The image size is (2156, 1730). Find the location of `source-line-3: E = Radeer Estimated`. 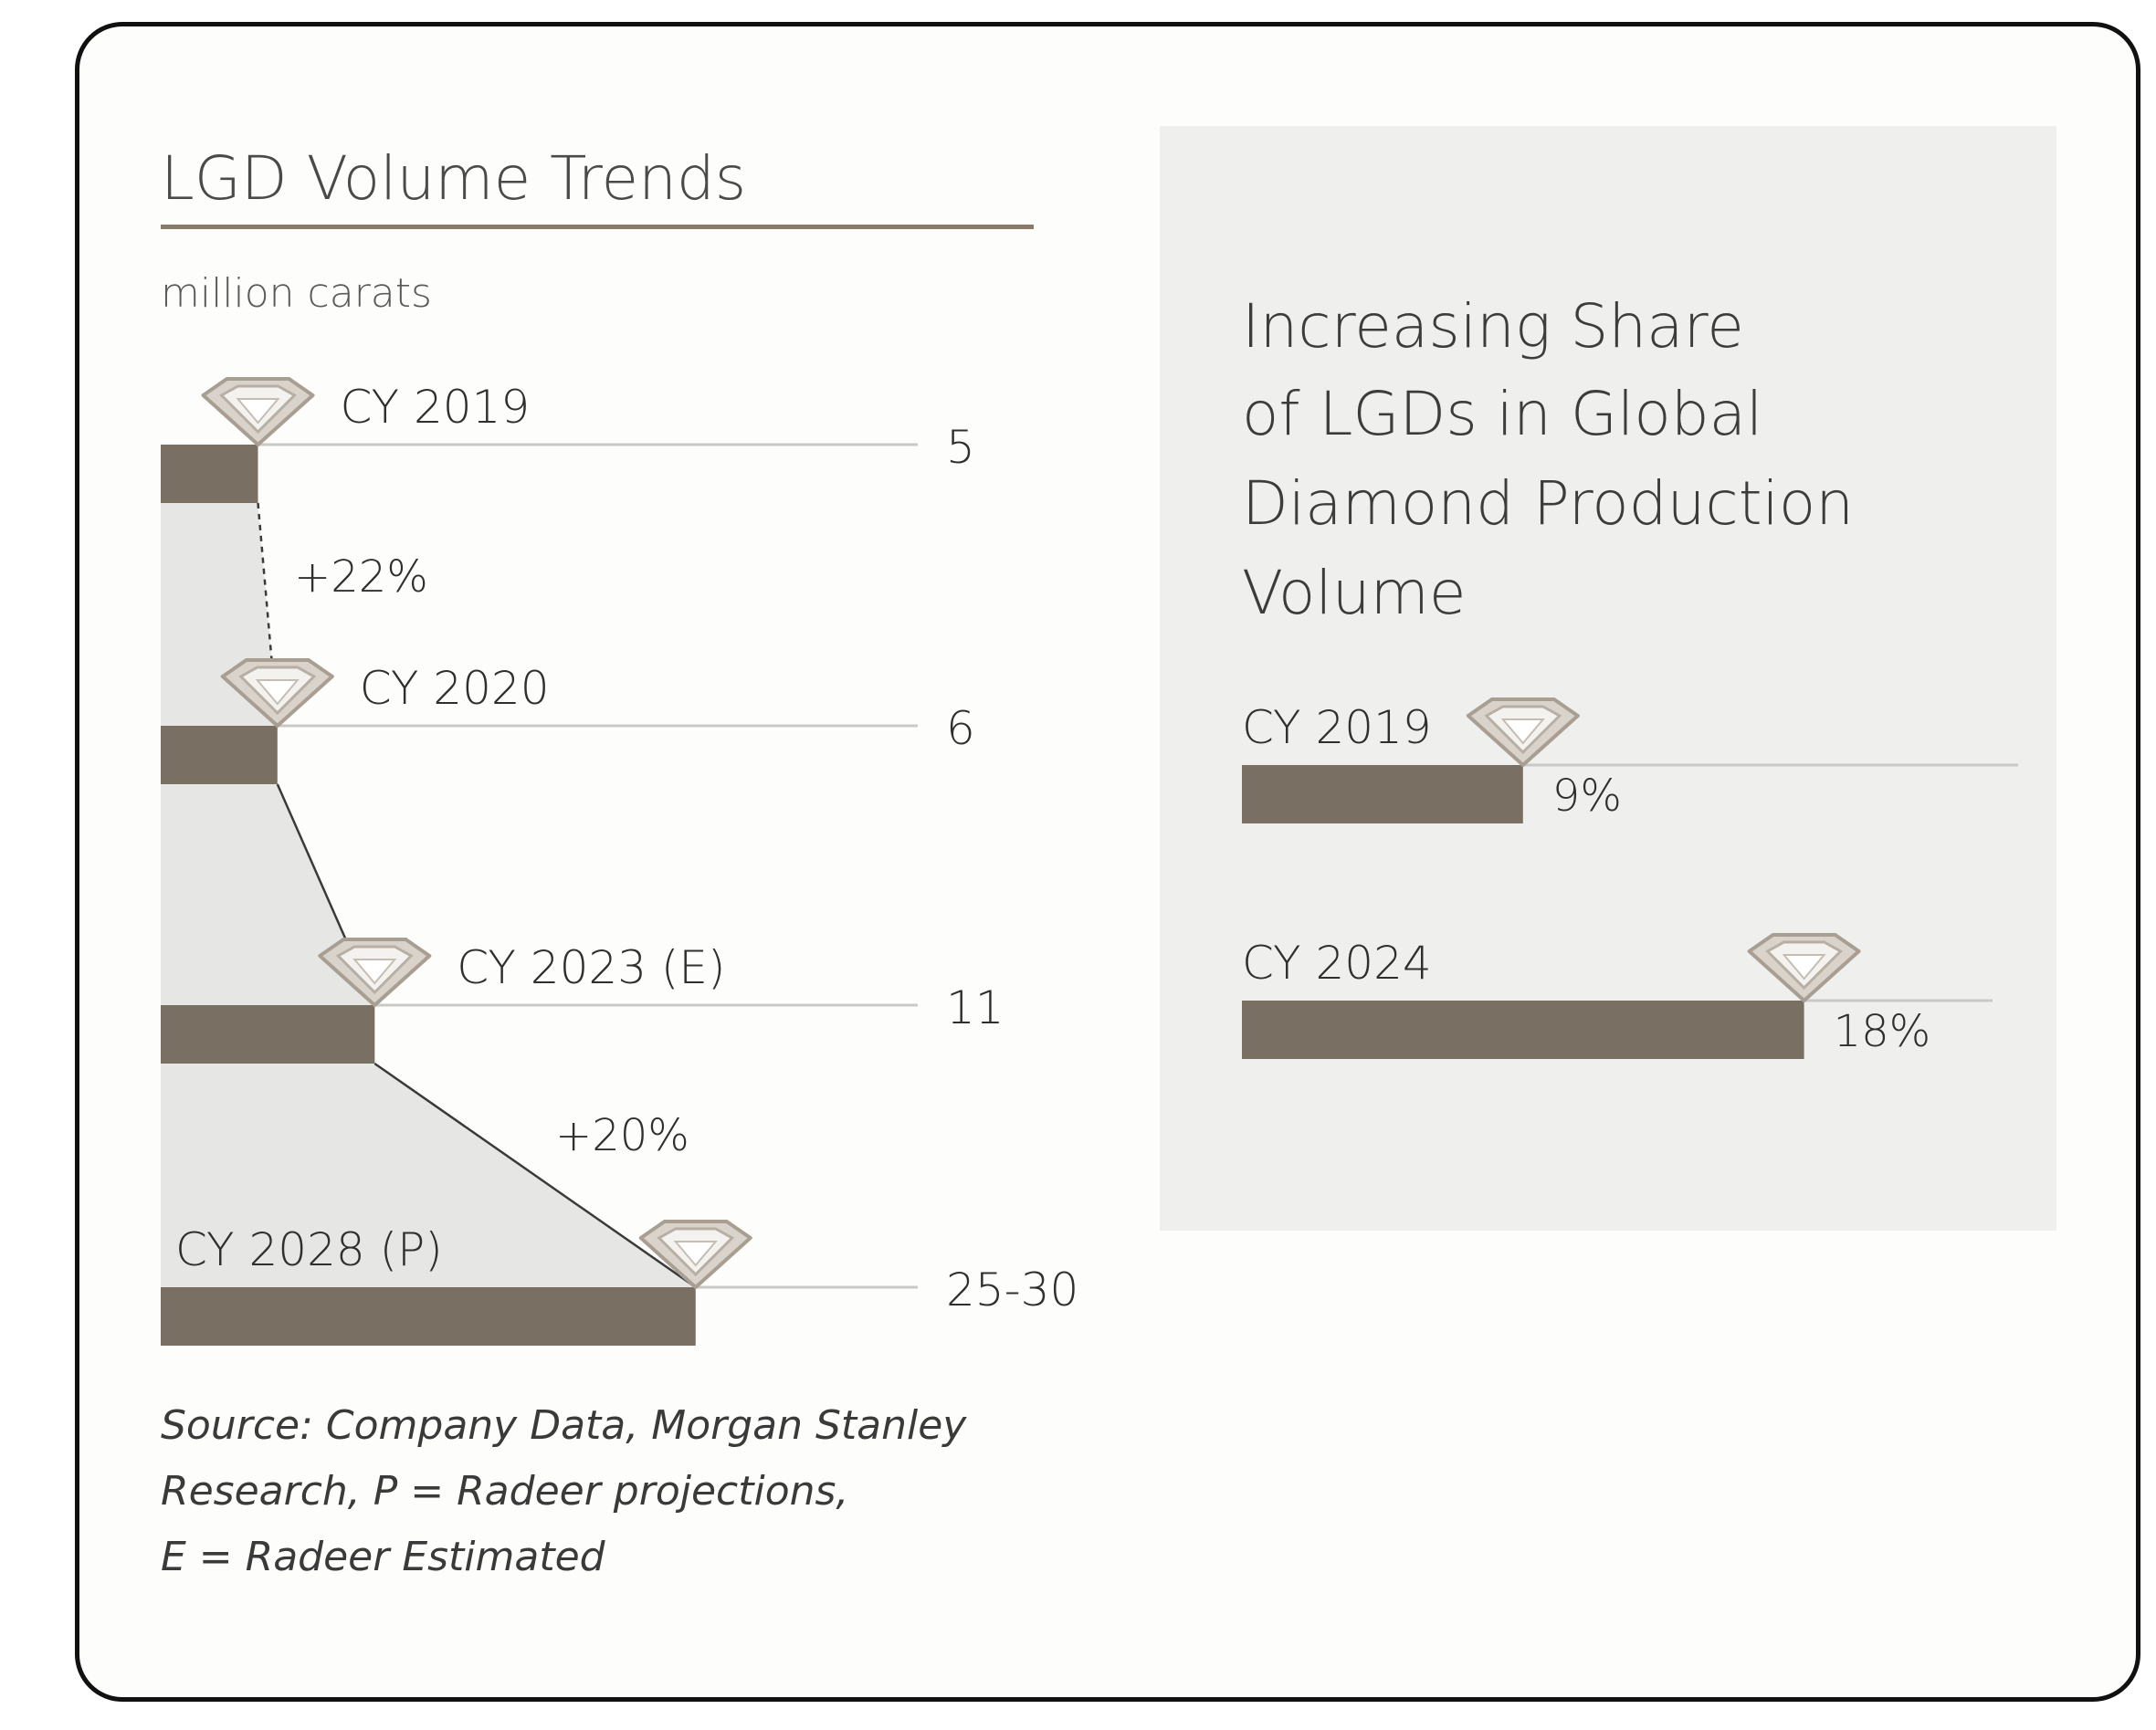

source-line-3: E = Radeer Estimated is located at coordinates (383, 1557).